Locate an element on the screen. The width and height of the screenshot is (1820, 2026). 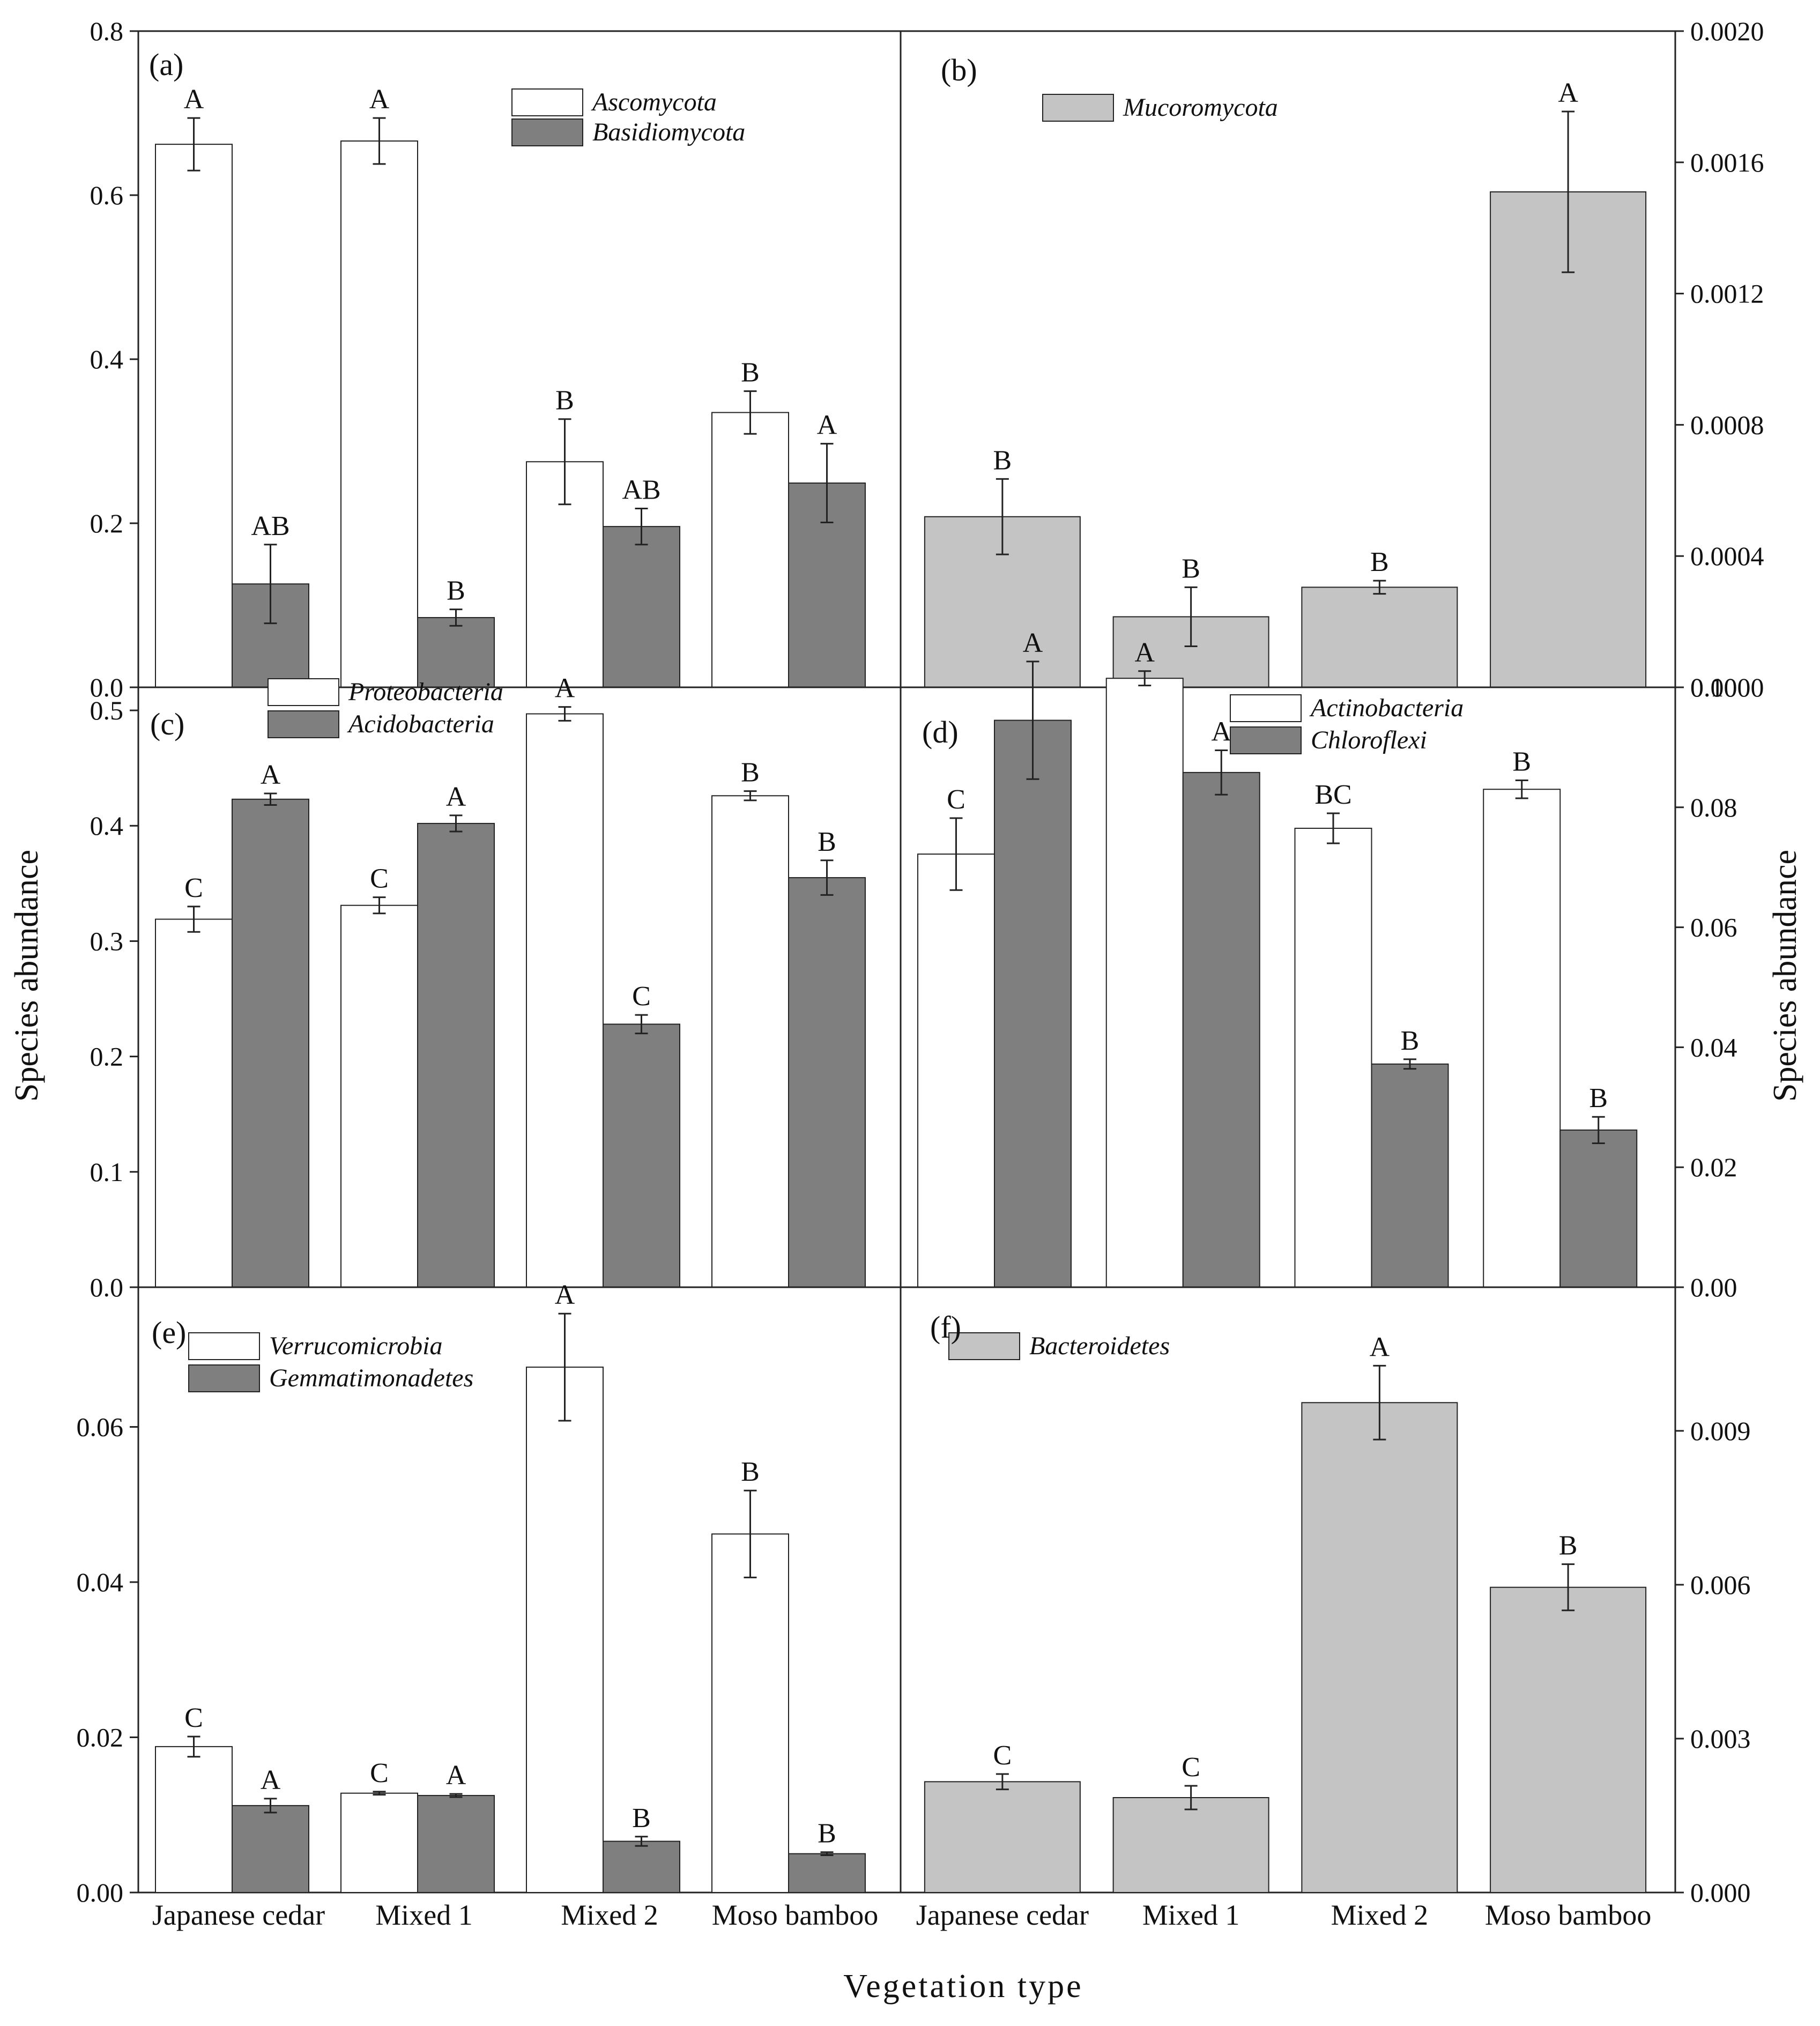
panel-label: (c) is located at coordinates (167, 724).